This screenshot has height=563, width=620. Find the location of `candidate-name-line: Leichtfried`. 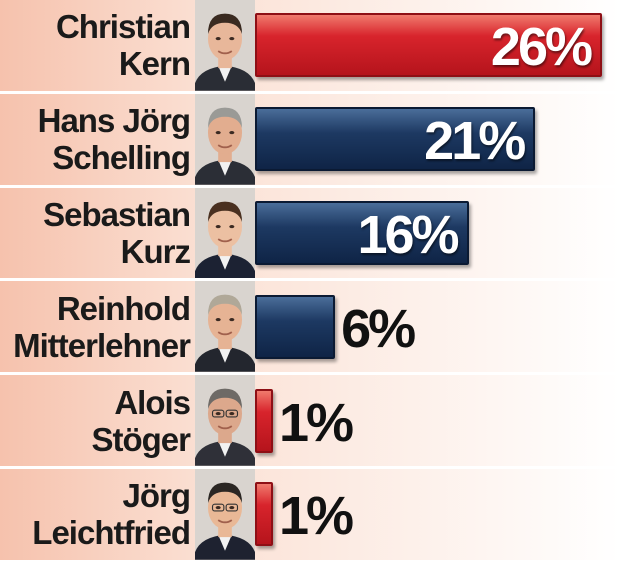

candidate-name-line: Leichtfried is located at coordinates (111, 533).